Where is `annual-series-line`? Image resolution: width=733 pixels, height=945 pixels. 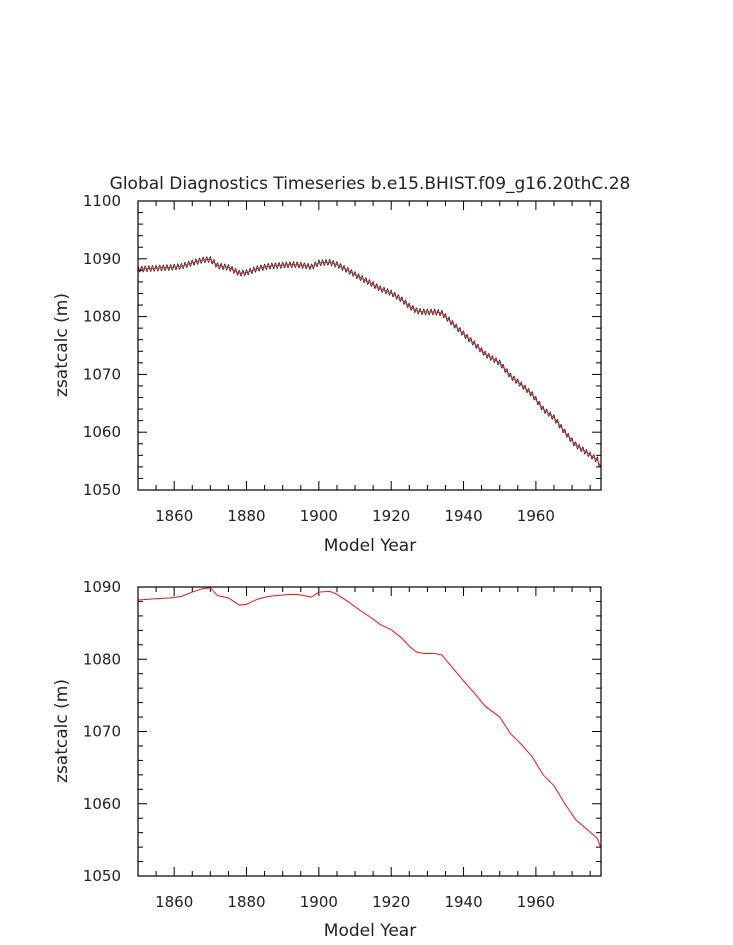
annual-series-line is located at coordinates (369, 363).